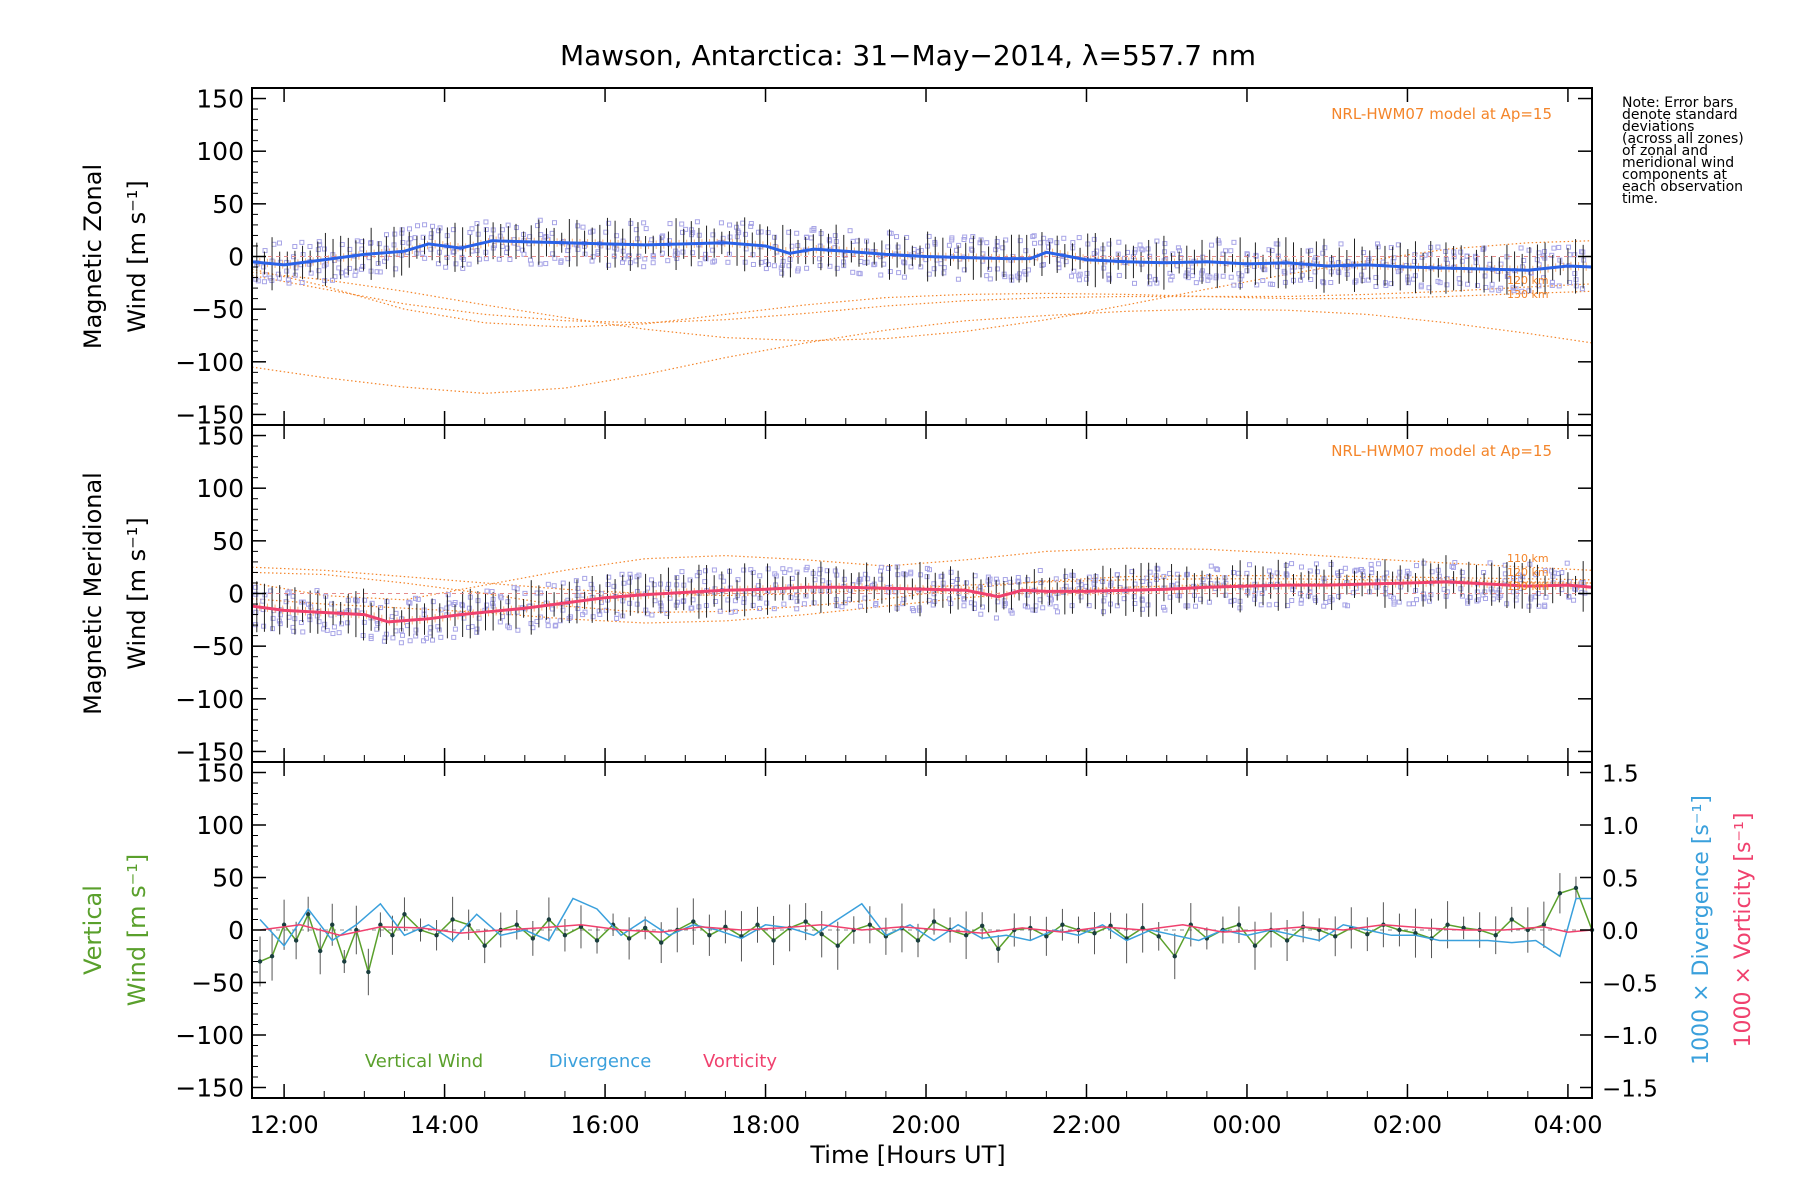 The height and width of the screenshot is (1200, 1800). Describe the element at coordinates (1441, 114) in the screenshot. I see `model-label: NRL-HWM07 model at Ap=15` at that location.